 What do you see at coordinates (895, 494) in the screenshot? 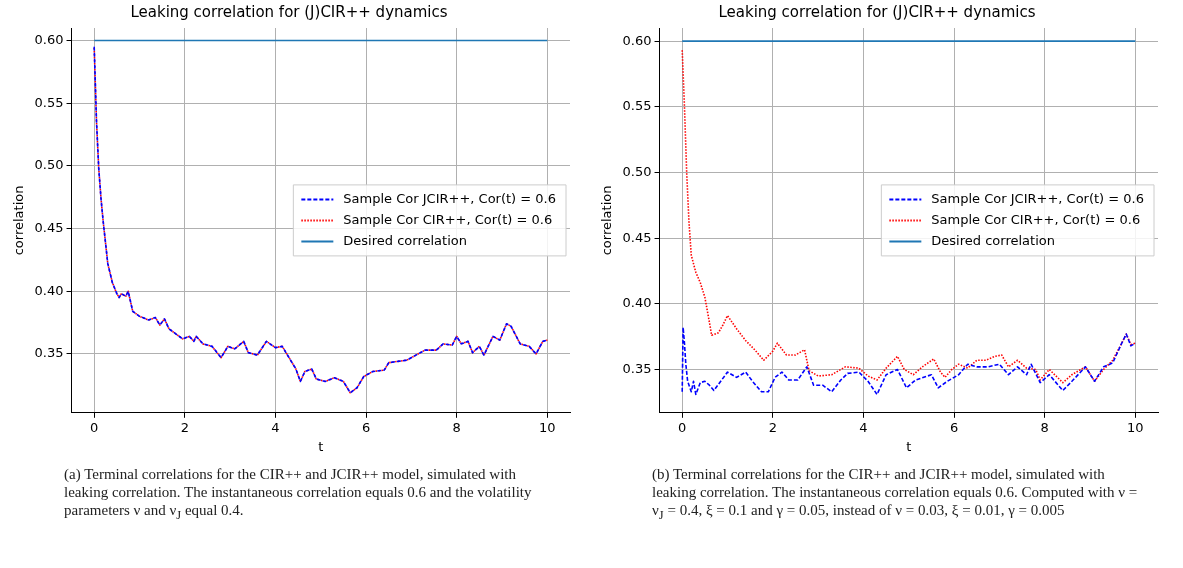
I see `text: (b) Terminal correlations for the CIR++ and JCIR++ model, simulated with leaking correlation. The instantaneous correlation equals 0.6. Computed with ν = ν$_{J}$ = 0.4, ξ = 0.1 and γ = 0.05, instead of ν = 0.03, ξ = 0.01, γ = 0.005` at bounding box center [895, 494].